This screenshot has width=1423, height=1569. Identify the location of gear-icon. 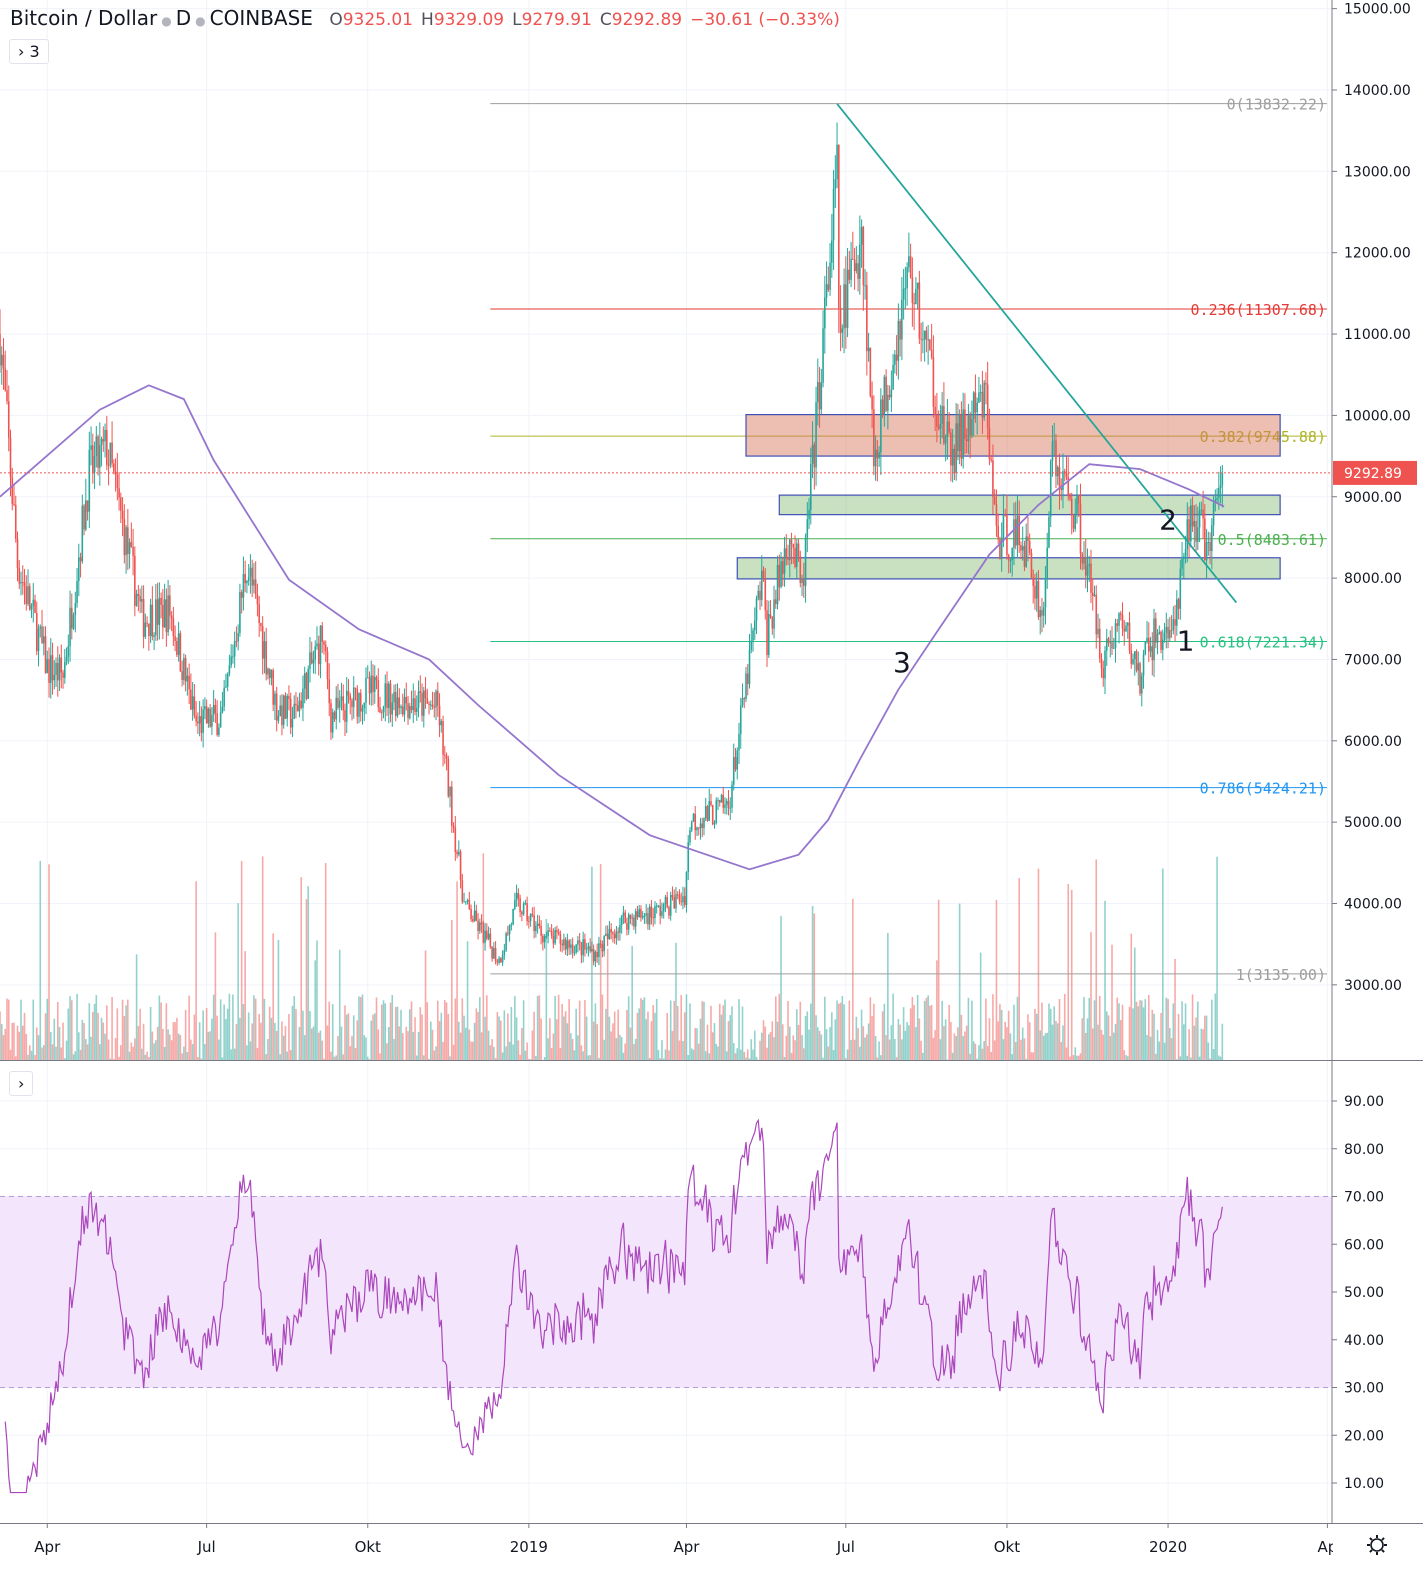
(1377, 1545).